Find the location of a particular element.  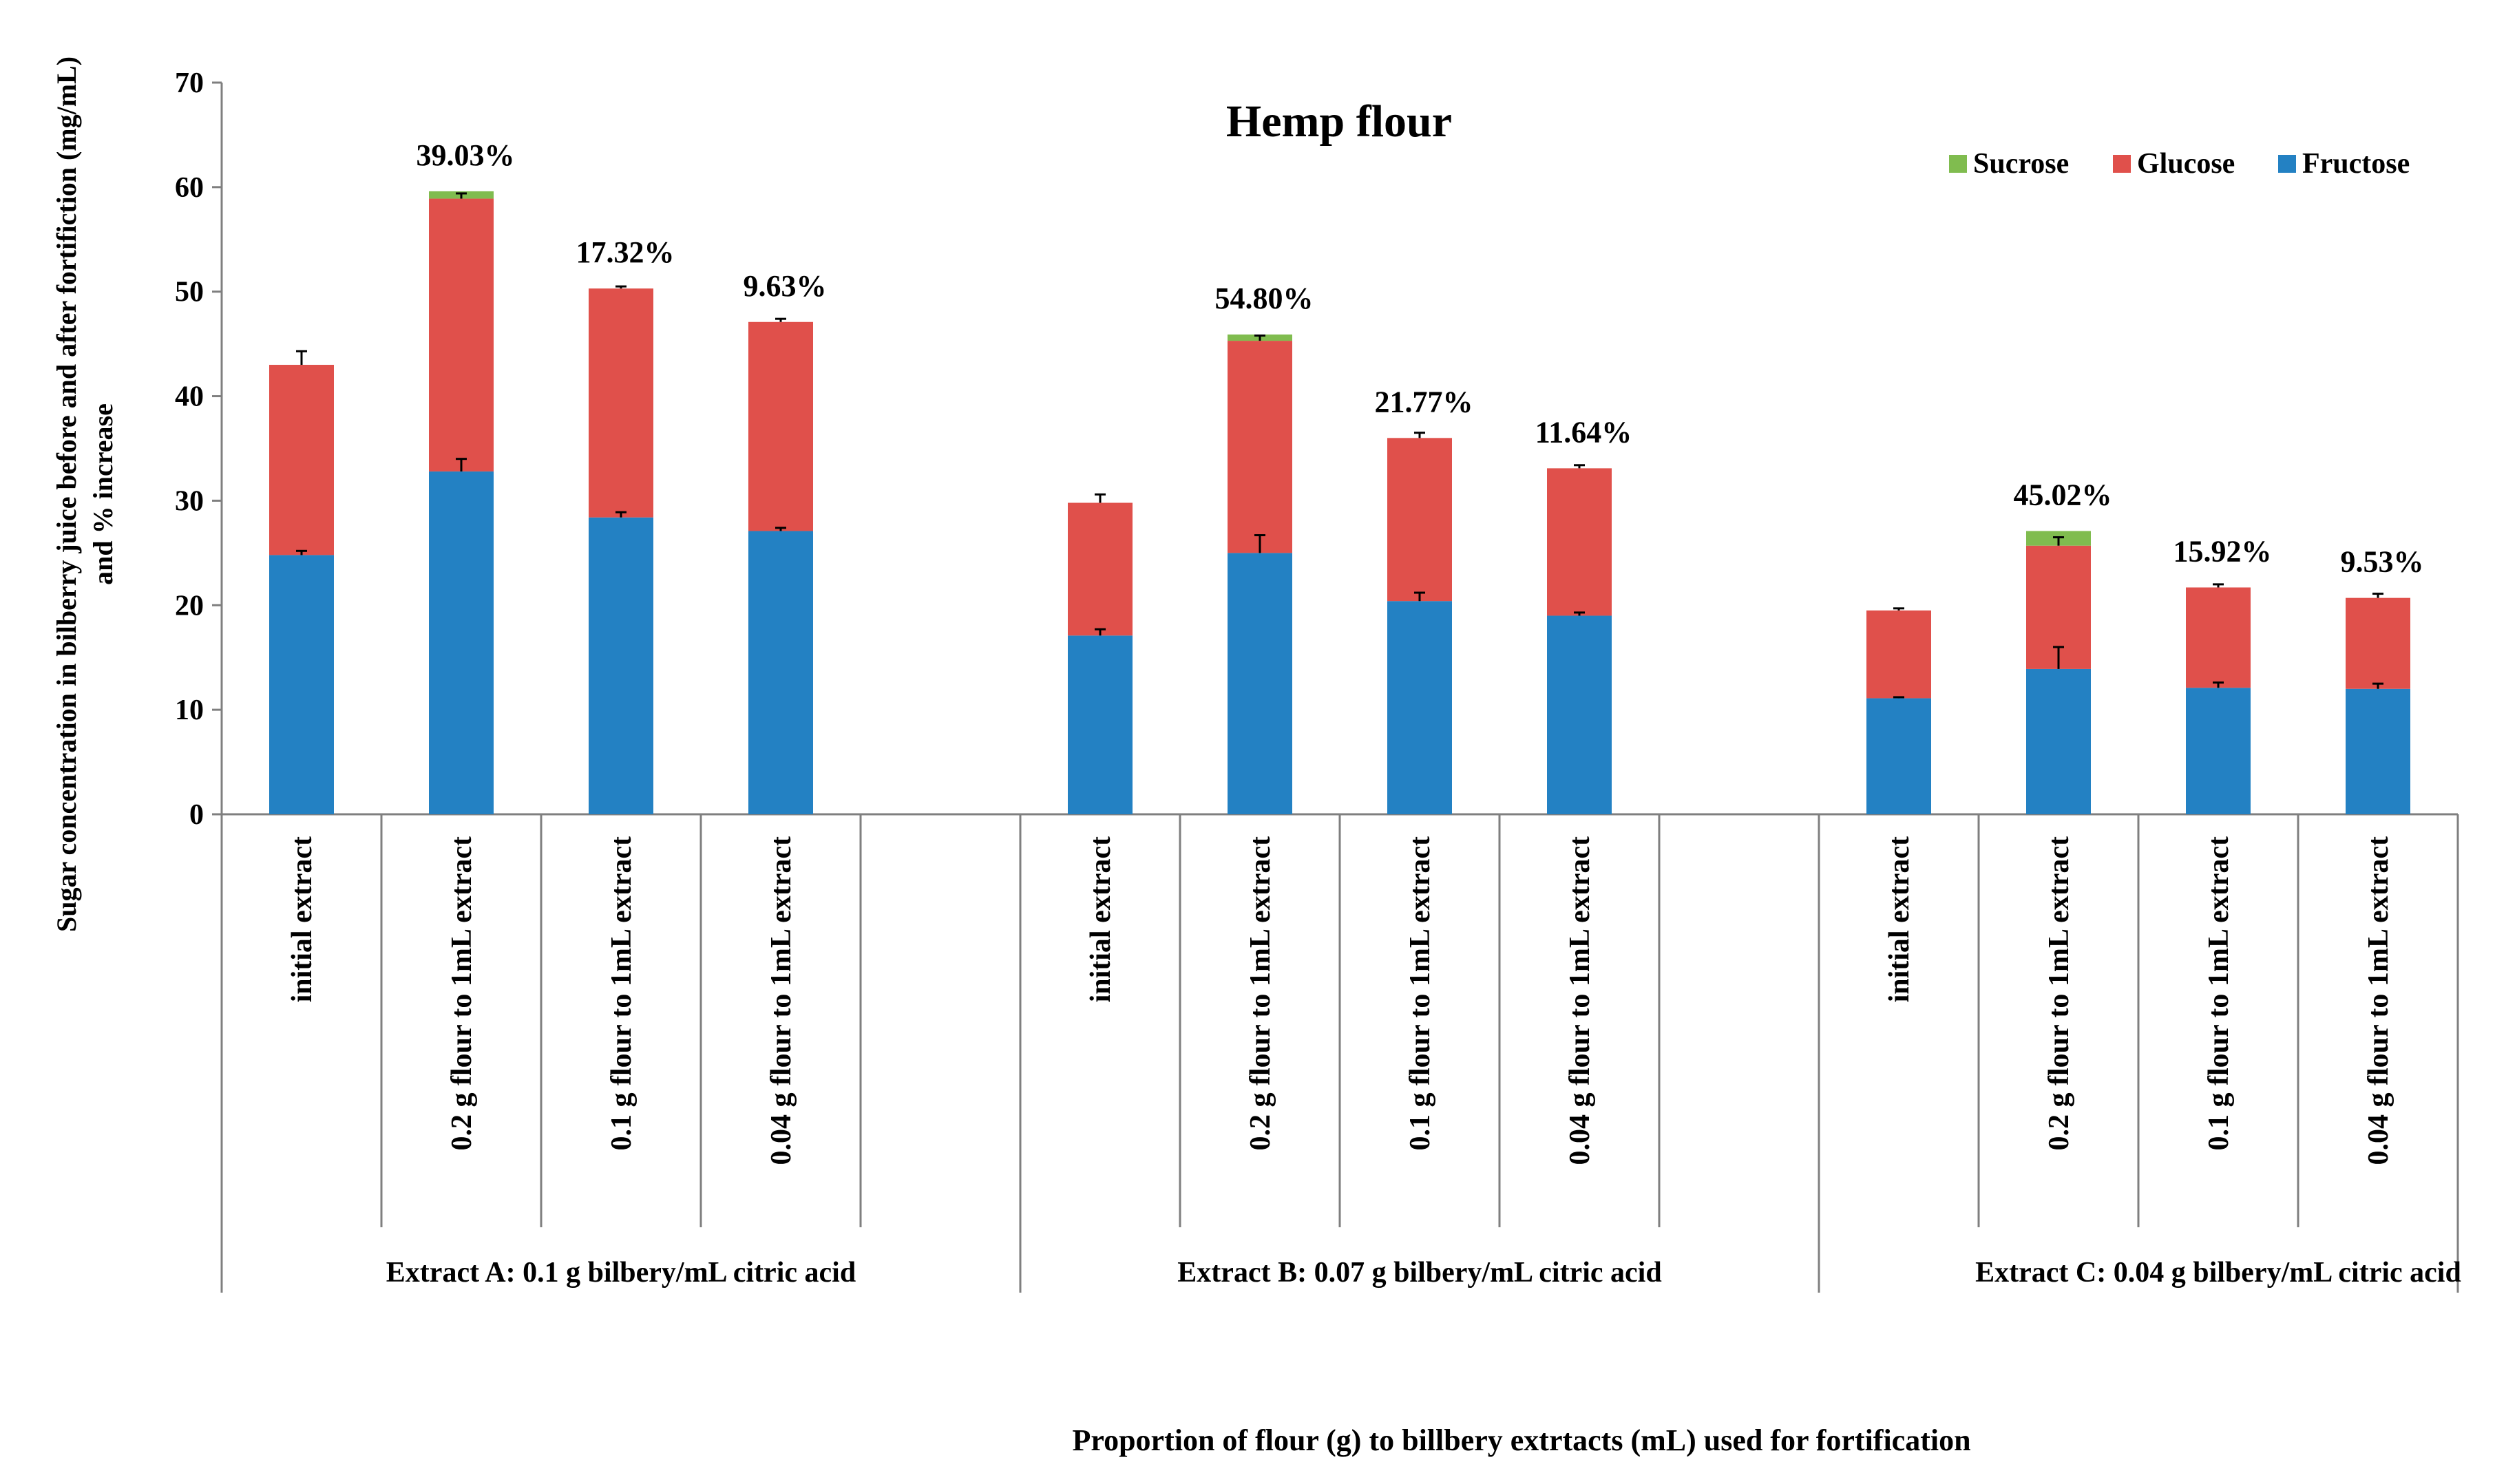

bar-glucose-g1-0-1-g-flour-to-1ml-extract is located at coordinates (621, 403).